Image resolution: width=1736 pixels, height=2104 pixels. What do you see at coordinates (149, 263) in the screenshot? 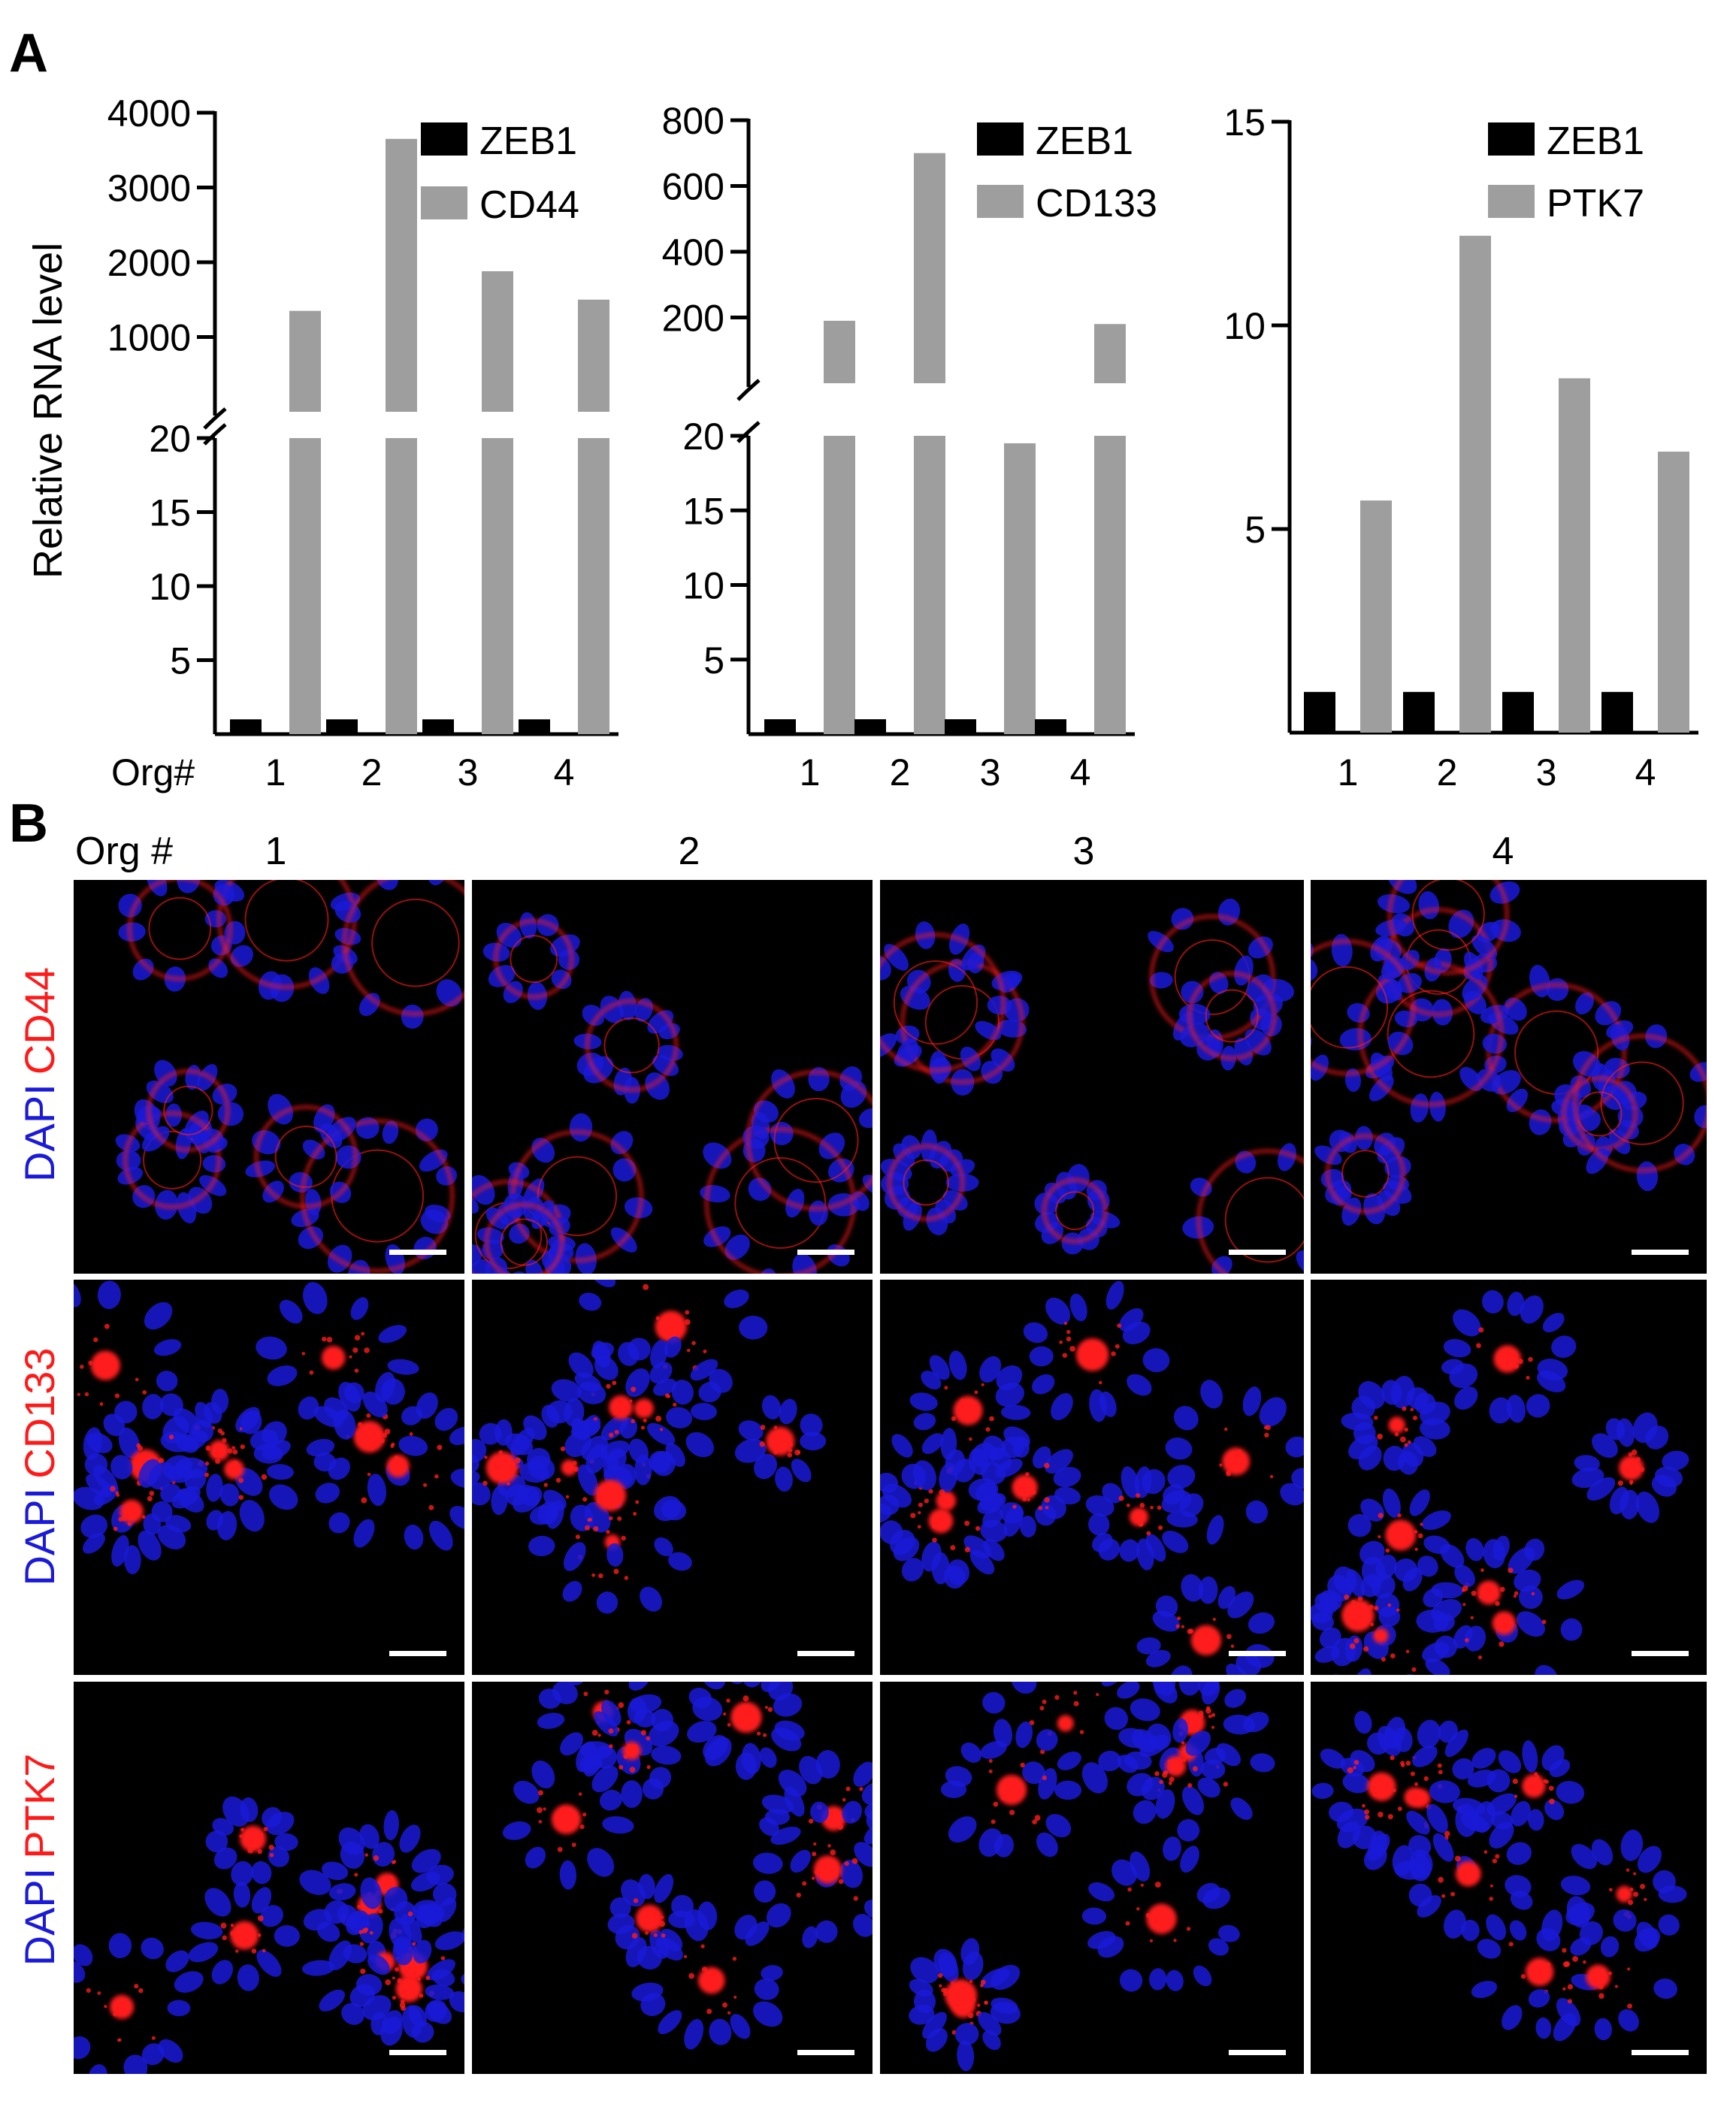
I see `y-tick-label: 2000` at bounding box center [149, 263].